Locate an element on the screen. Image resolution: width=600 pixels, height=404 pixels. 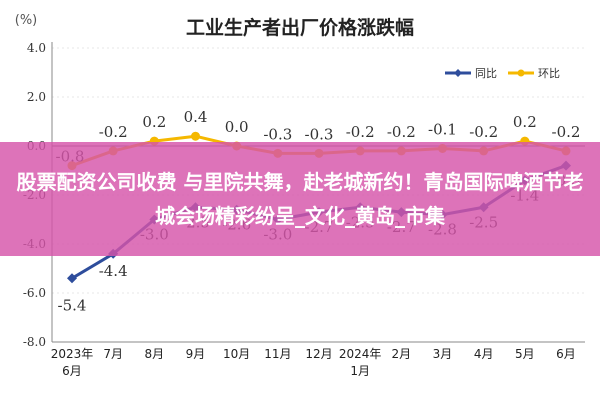
y-tick-label: 4.0 is located at coordinates (36, 48).